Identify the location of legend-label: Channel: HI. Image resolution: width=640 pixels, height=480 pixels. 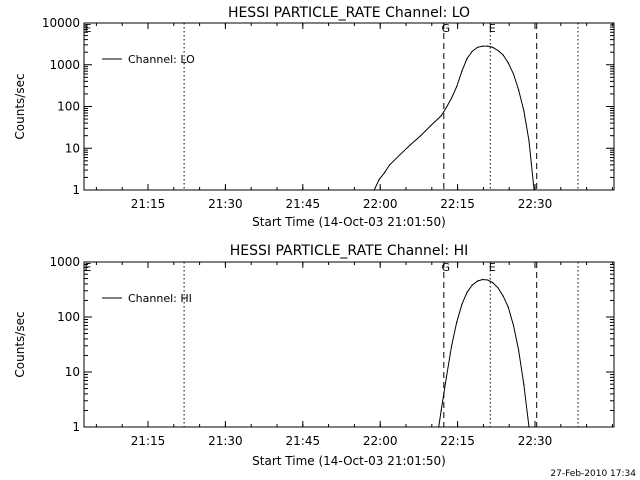
(160, 298).